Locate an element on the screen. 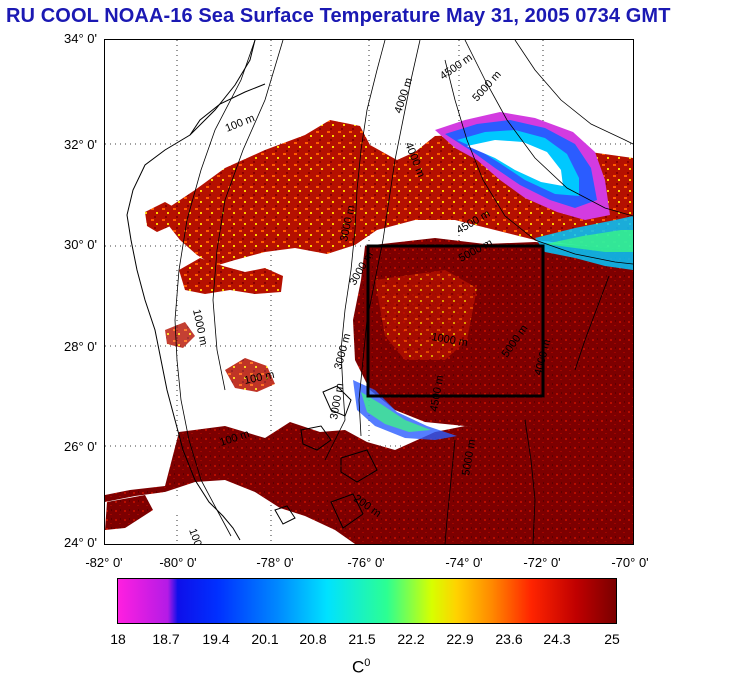 This screenshot has width=734, height=680. colorbar-label: 22.9 is located at coordinates (460, 639).